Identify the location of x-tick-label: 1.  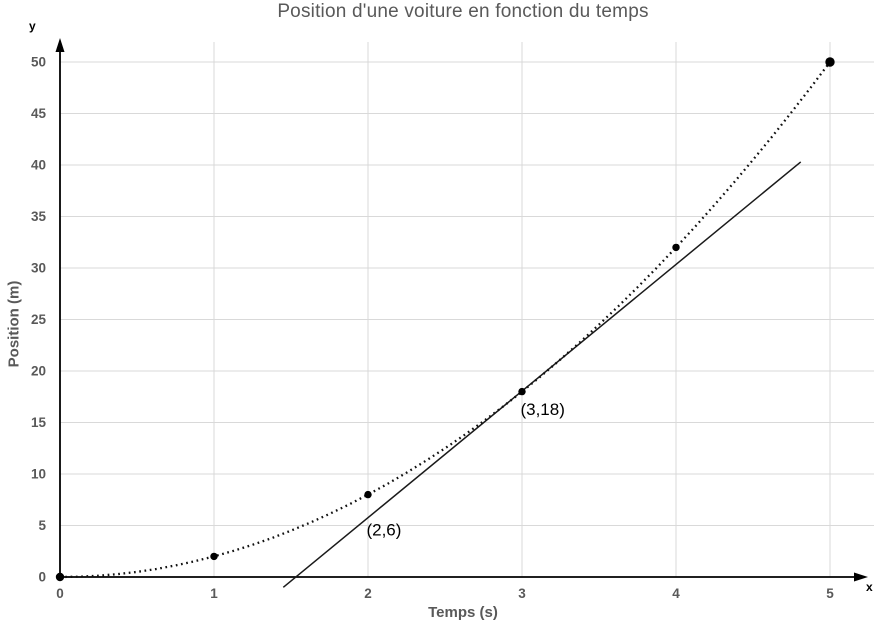
(214, 593).